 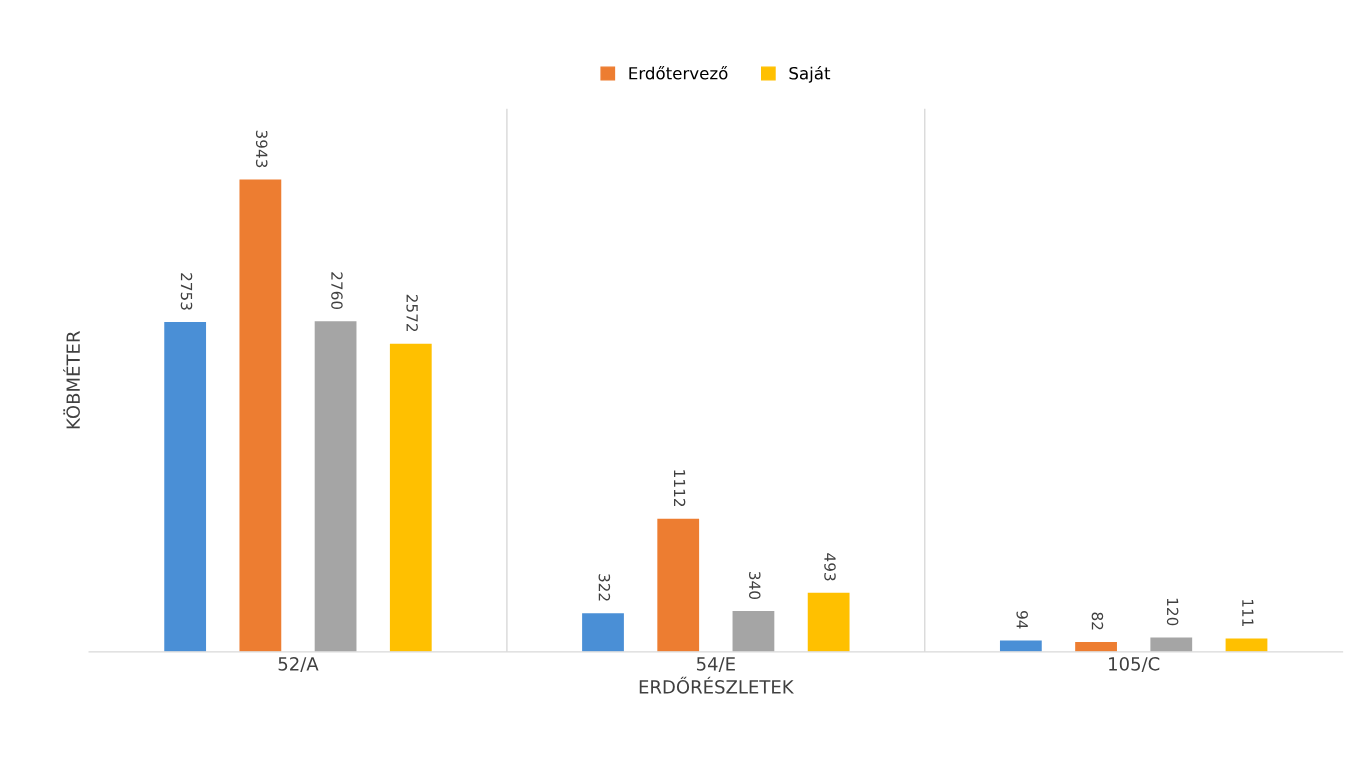 What do you see at coordinates (1097, 621) in the screenshot?
I see `data-label: 82` at bounding box center [1097, 621].